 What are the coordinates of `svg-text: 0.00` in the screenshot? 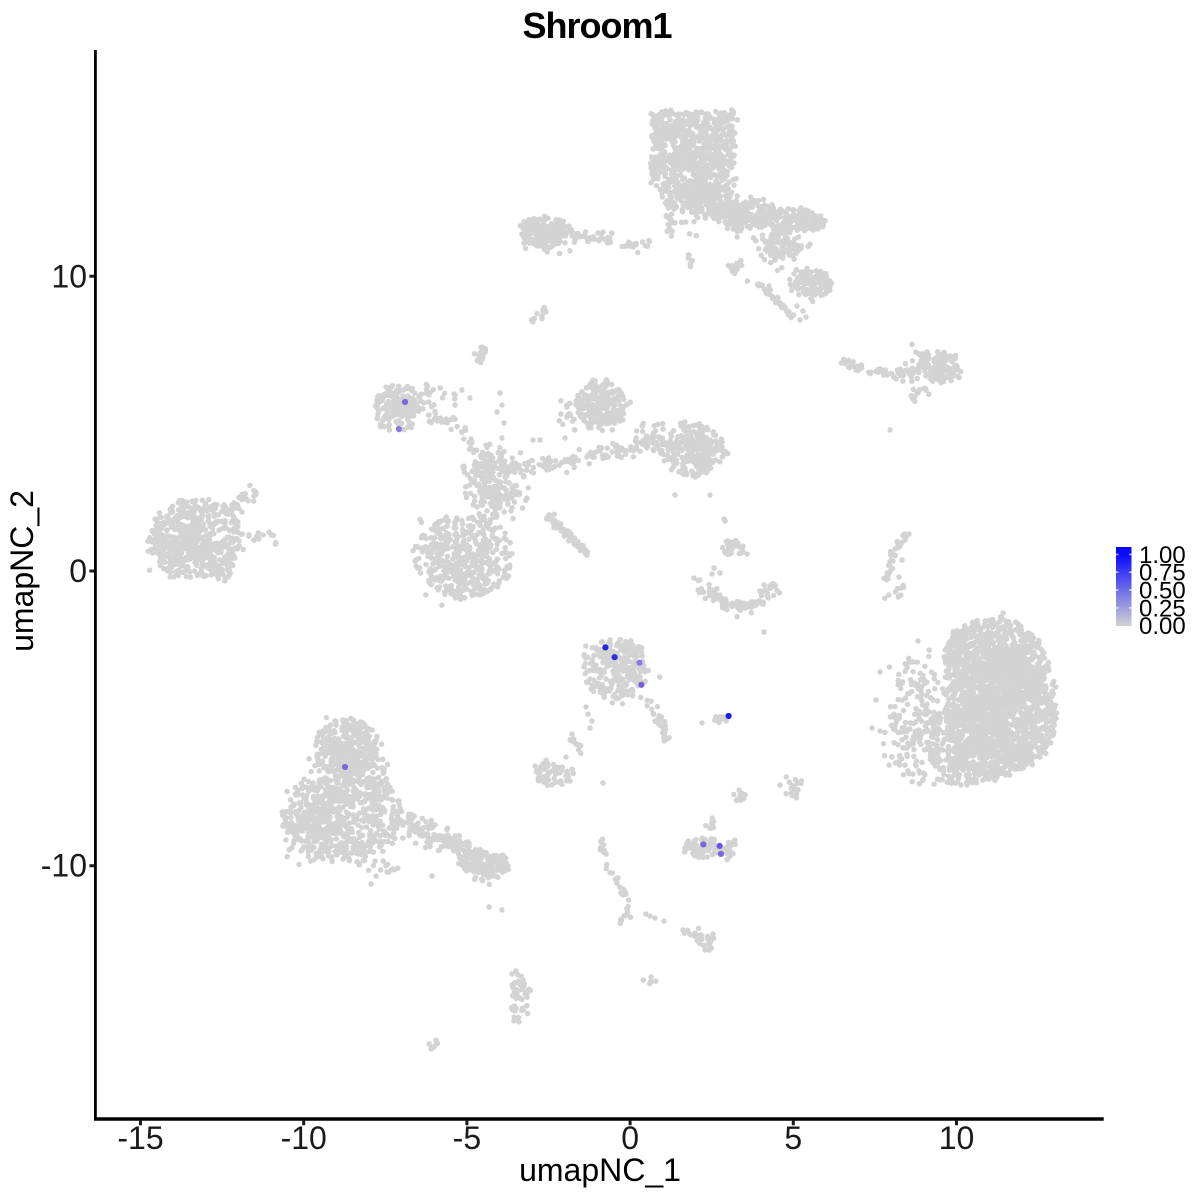 It's located at (1162, 626).